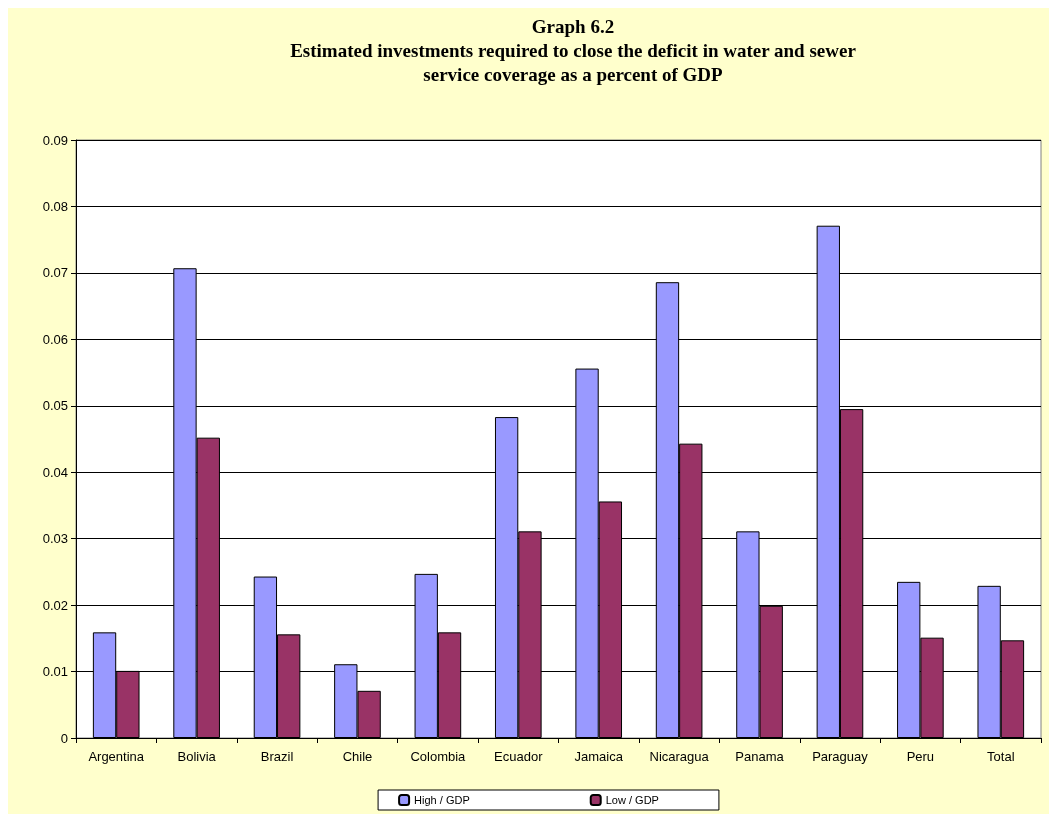  Describe the element at coordinates (442, 800) in the screenshot. I see `legend-label: High / GDP` at that location.